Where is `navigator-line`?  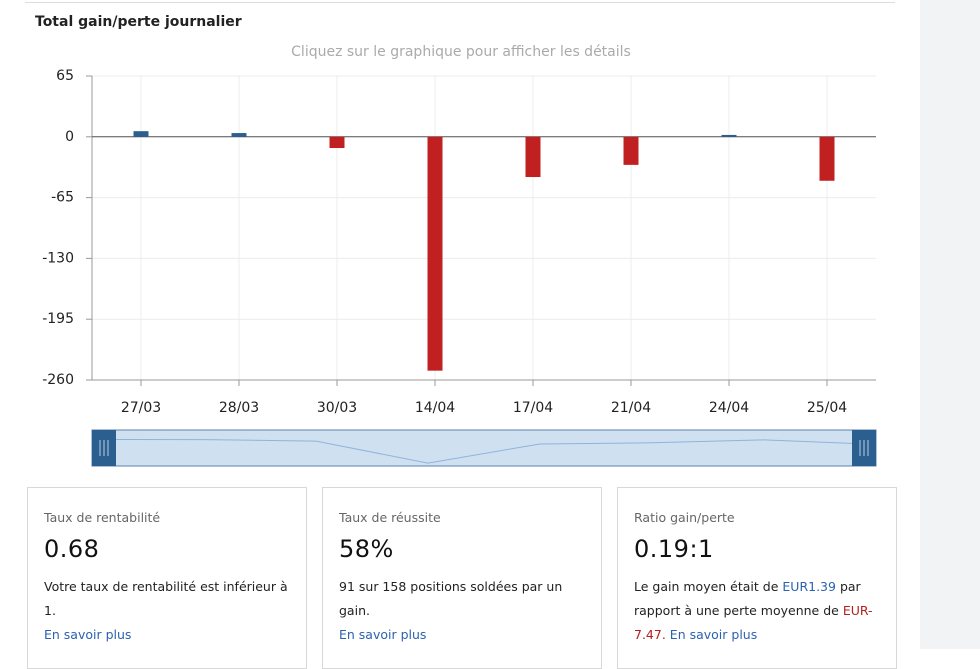 navigator-line is located at coordinates (484, 451).